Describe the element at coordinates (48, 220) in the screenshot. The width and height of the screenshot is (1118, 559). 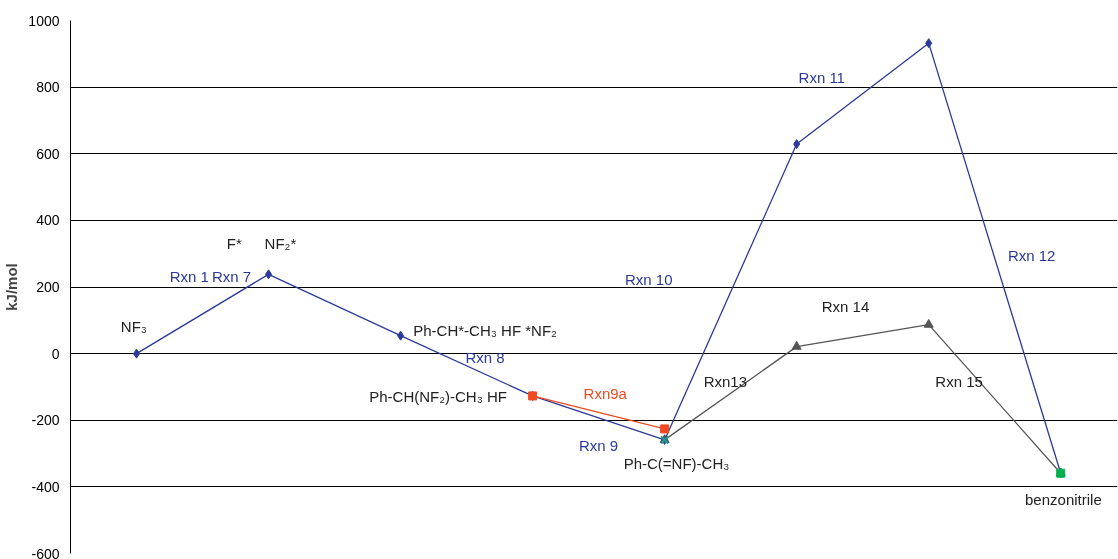
I see `y-tick-label: 400` at that location.